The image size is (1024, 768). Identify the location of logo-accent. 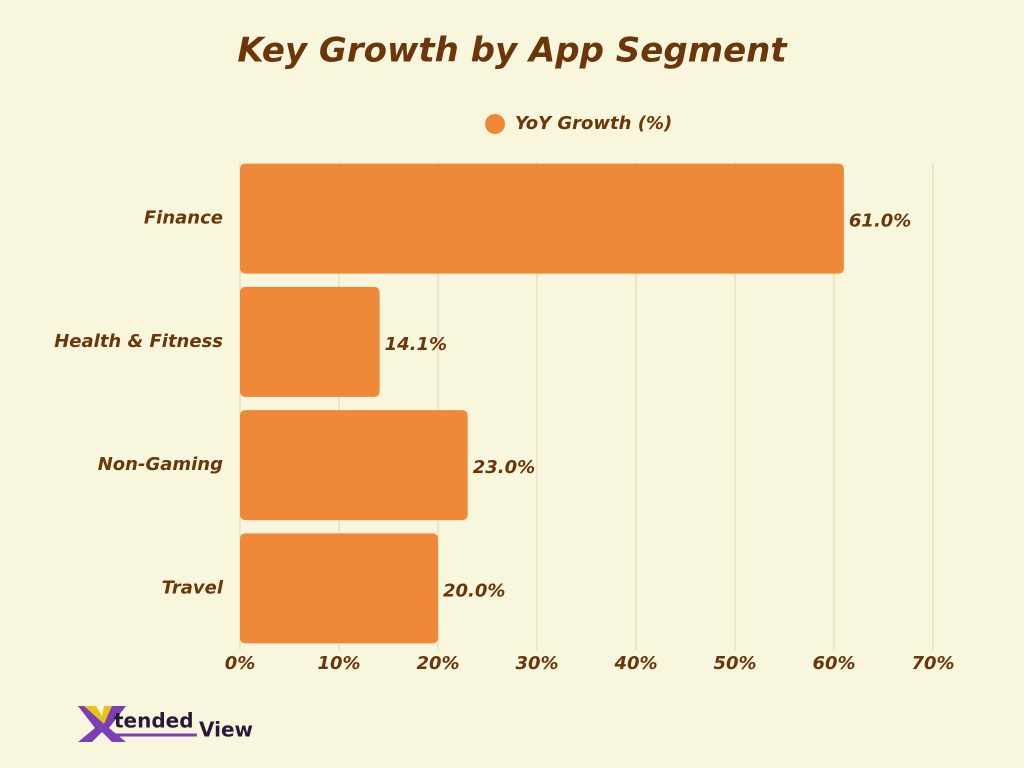
(98, 715).